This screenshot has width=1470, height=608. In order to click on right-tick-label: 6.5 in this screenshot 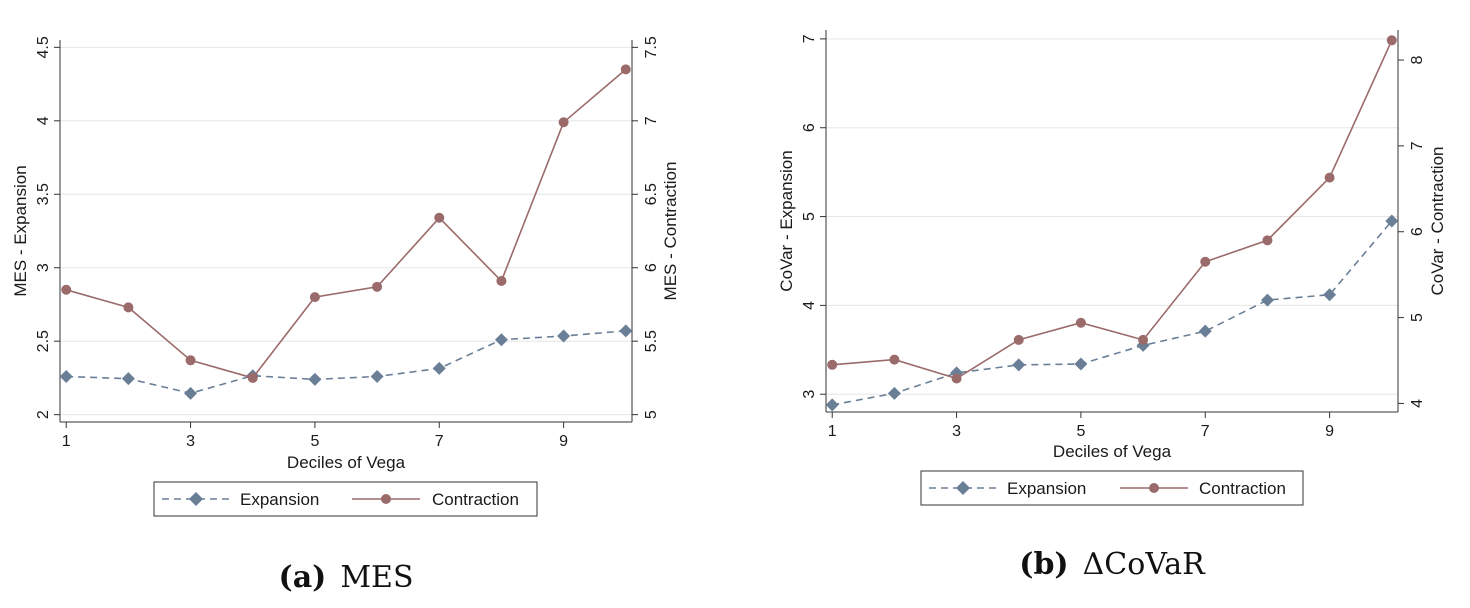, I will do `click(651, 194)`.